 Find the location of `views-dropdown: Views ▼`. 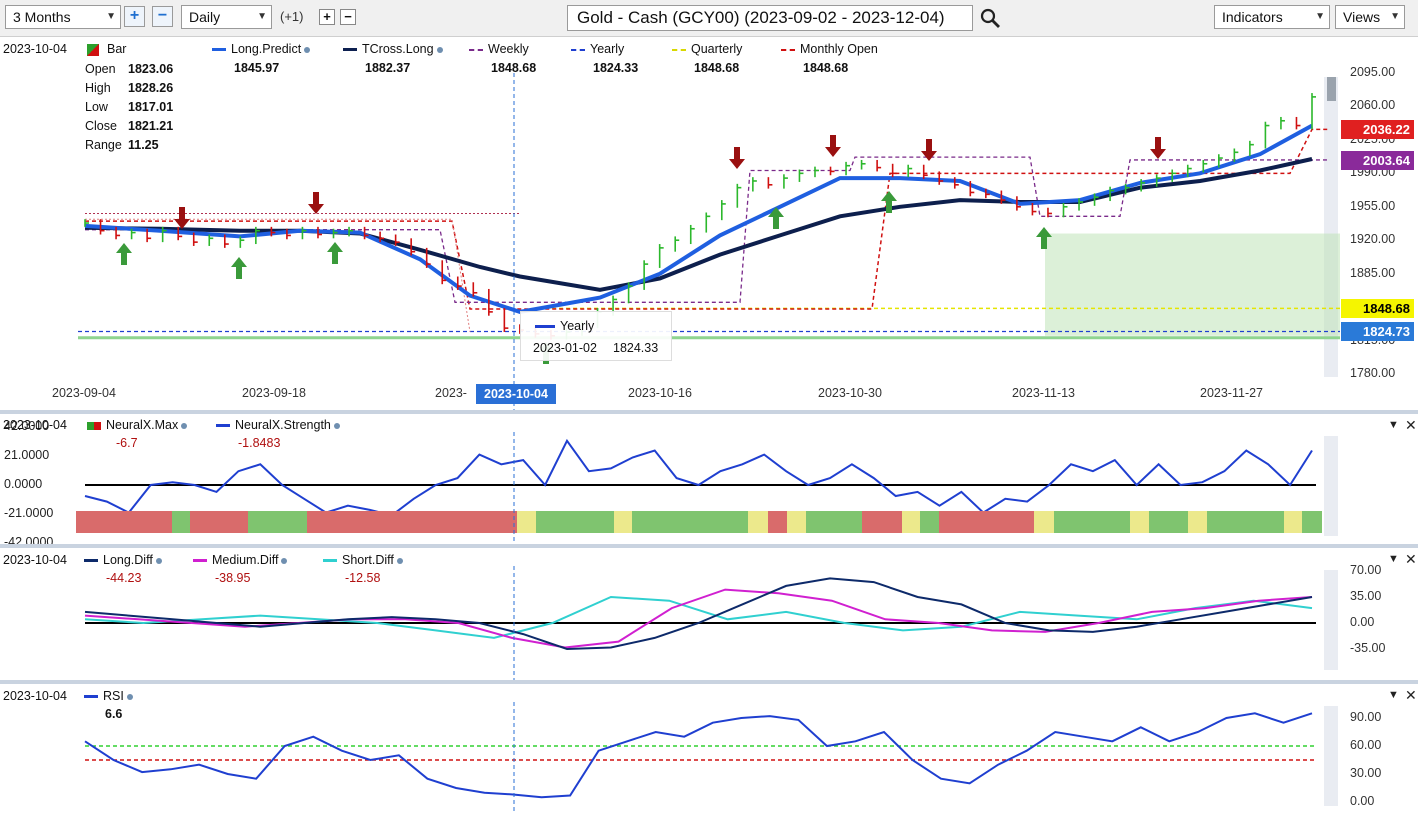

views-dropdown: Views ▼ is located at coordinates (1370, 17).